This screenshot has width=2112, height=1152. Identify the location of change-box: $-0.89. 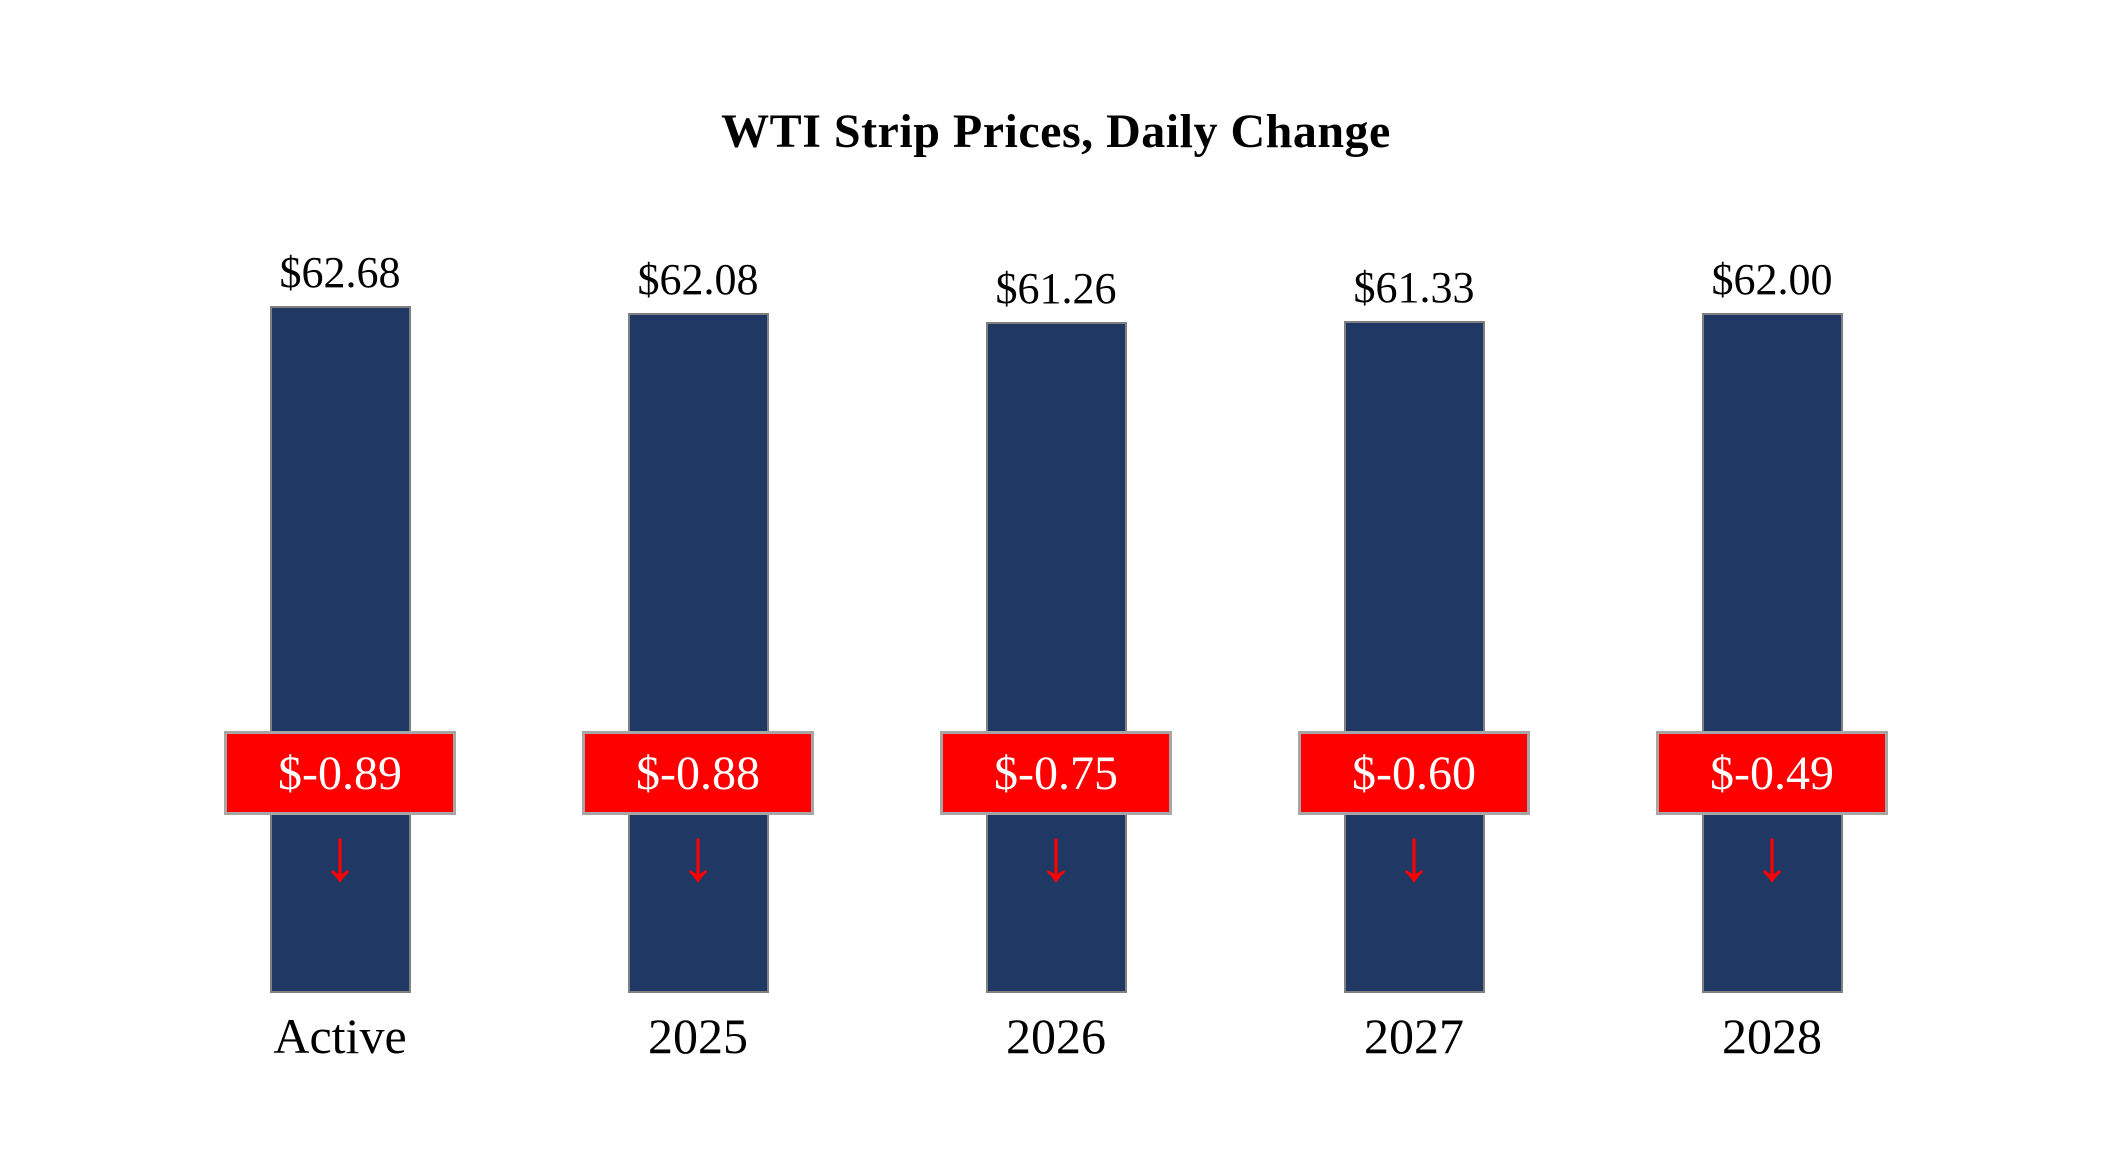
(340, 773).